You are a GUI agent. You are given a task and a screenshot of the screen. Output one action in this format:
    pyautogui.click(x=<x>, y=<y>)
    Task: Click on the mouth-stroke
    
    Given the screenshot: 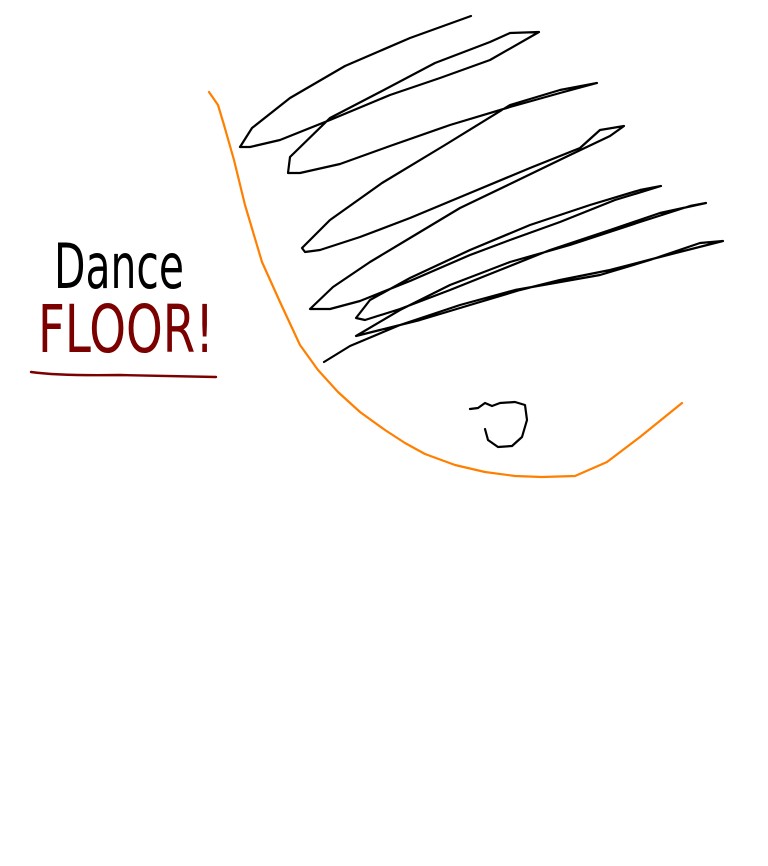 What is the action you would take?
    pyautogui.click(x=498, y=424)
    